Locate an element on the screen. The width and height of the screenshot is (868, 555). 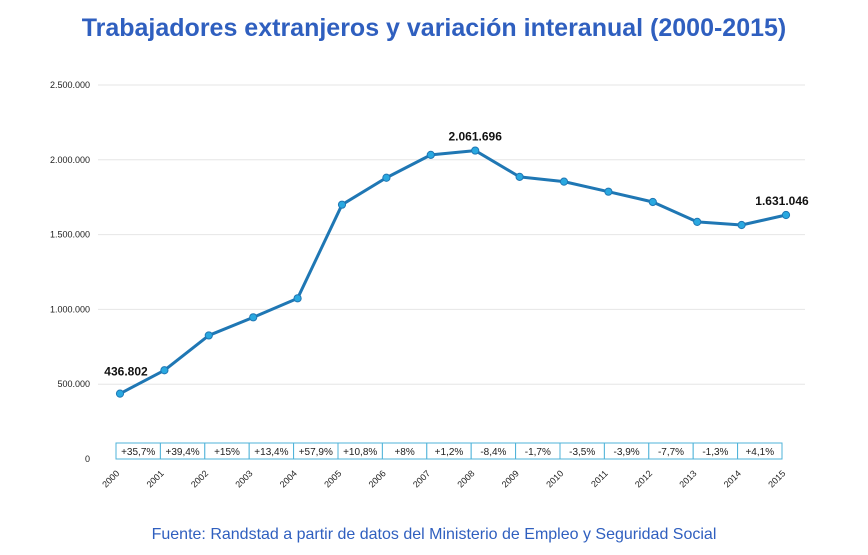
variation-label: -1,3% is located at coordinates (715, 452).